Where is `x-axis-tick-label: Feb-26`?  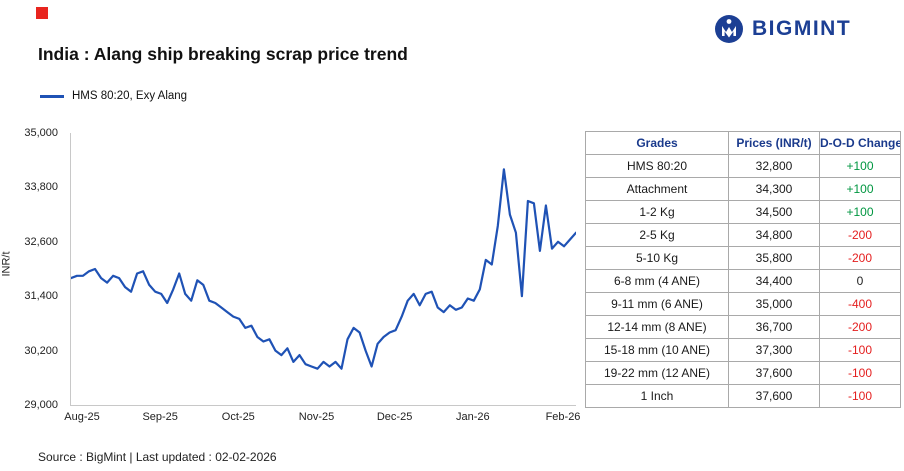
x-axis-tick-label: Feb-26 is located at coordinates (563, 417).